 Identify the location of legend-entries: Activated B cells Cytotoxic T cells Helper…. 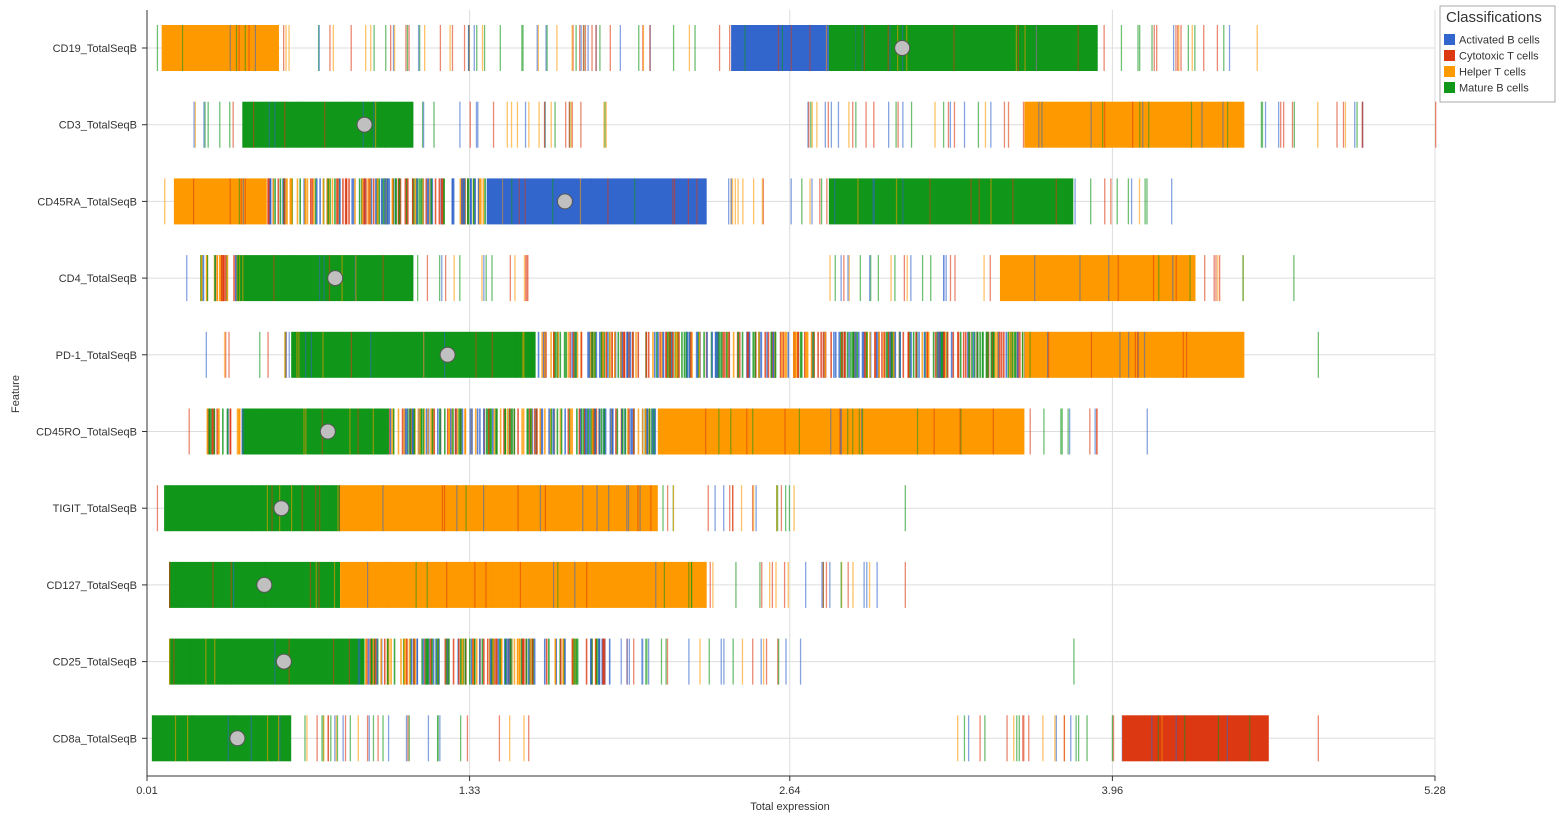
(1492, 64).